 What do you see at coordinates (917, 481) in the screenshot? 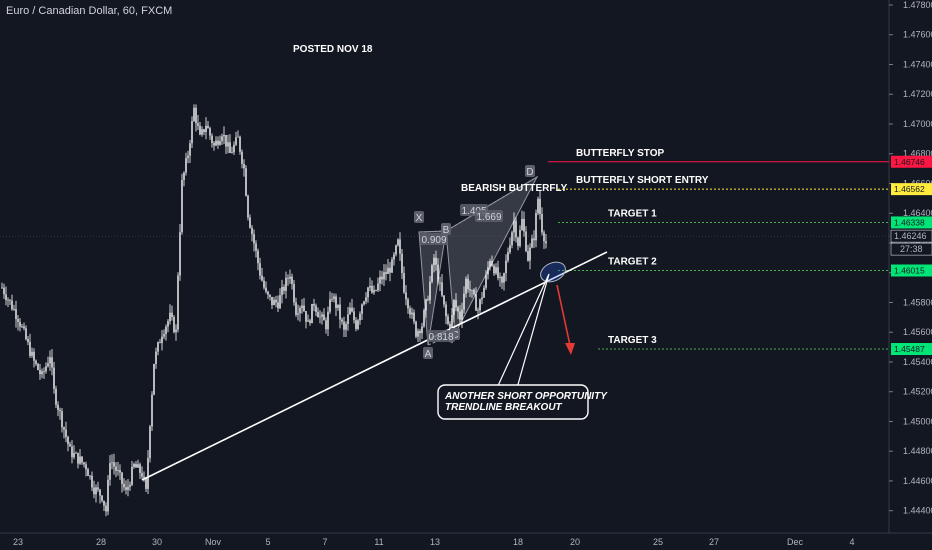
I see `y-tick-label: 1.44600` at bounding box center [917, 481].